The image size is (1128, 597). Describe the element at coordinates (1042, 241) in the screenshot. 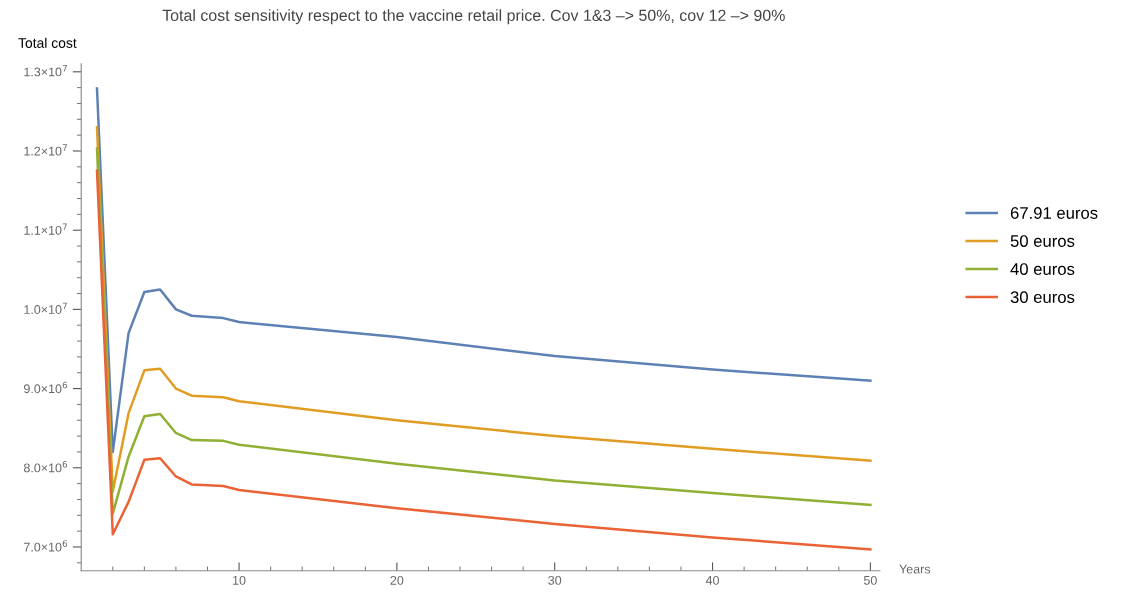

I see `legend-label: 50 euros` at that location.